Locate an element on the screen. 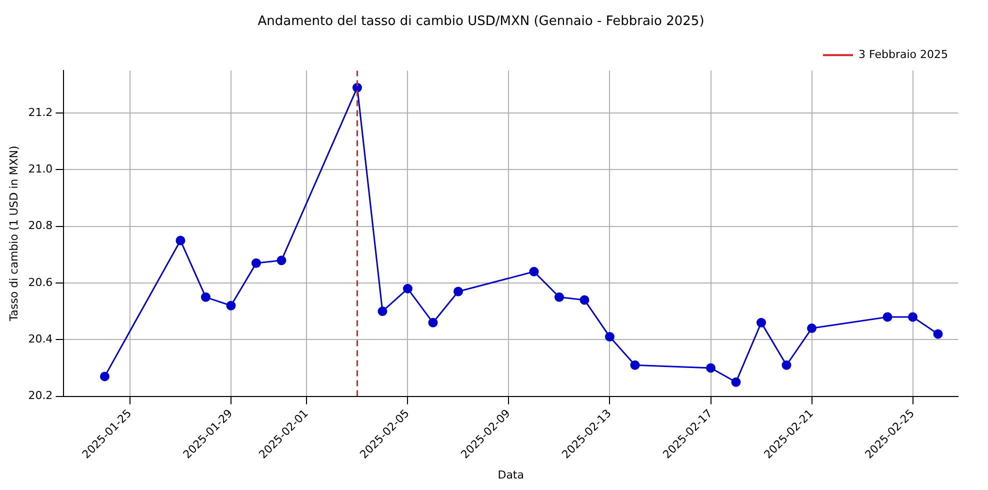  legend-label: 3 Febbraio 2025 is located at coordinates (903, 54).